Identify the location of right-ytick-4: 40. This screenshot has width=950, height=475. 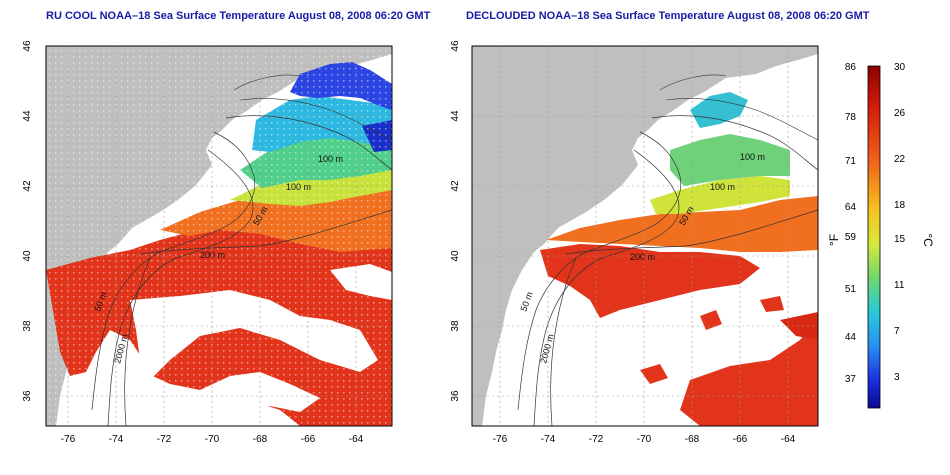
(455, 256).